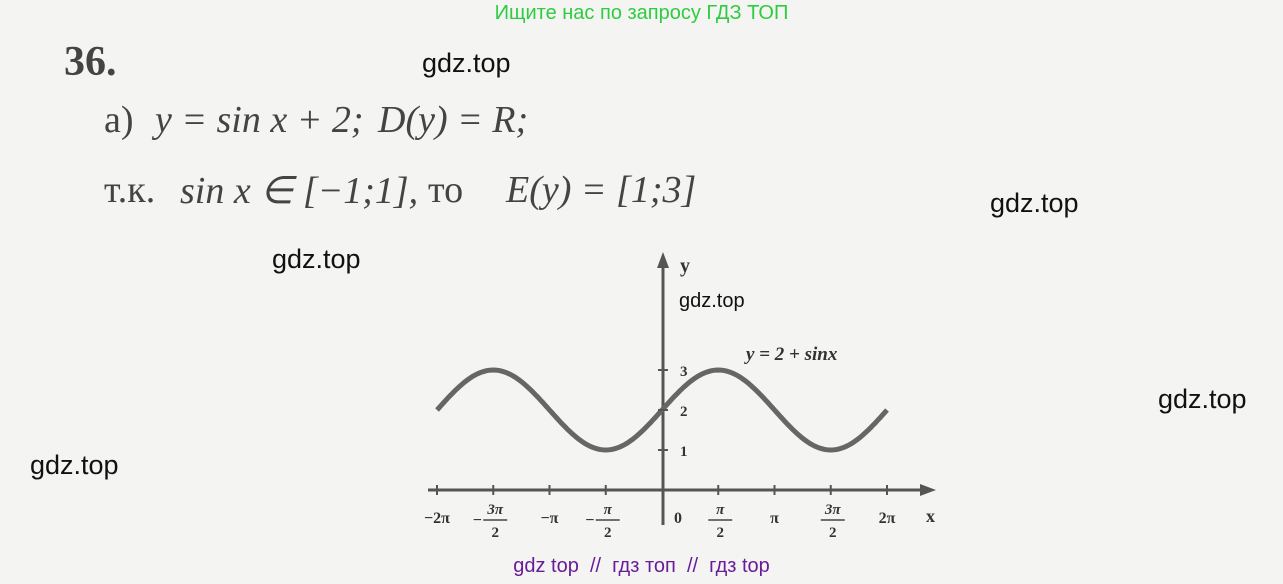 This screenshot has height=584, width=1283. Describe the element at coordinates (550, 518) in the screenshot. I see `x-tick-label: −π` at that location.